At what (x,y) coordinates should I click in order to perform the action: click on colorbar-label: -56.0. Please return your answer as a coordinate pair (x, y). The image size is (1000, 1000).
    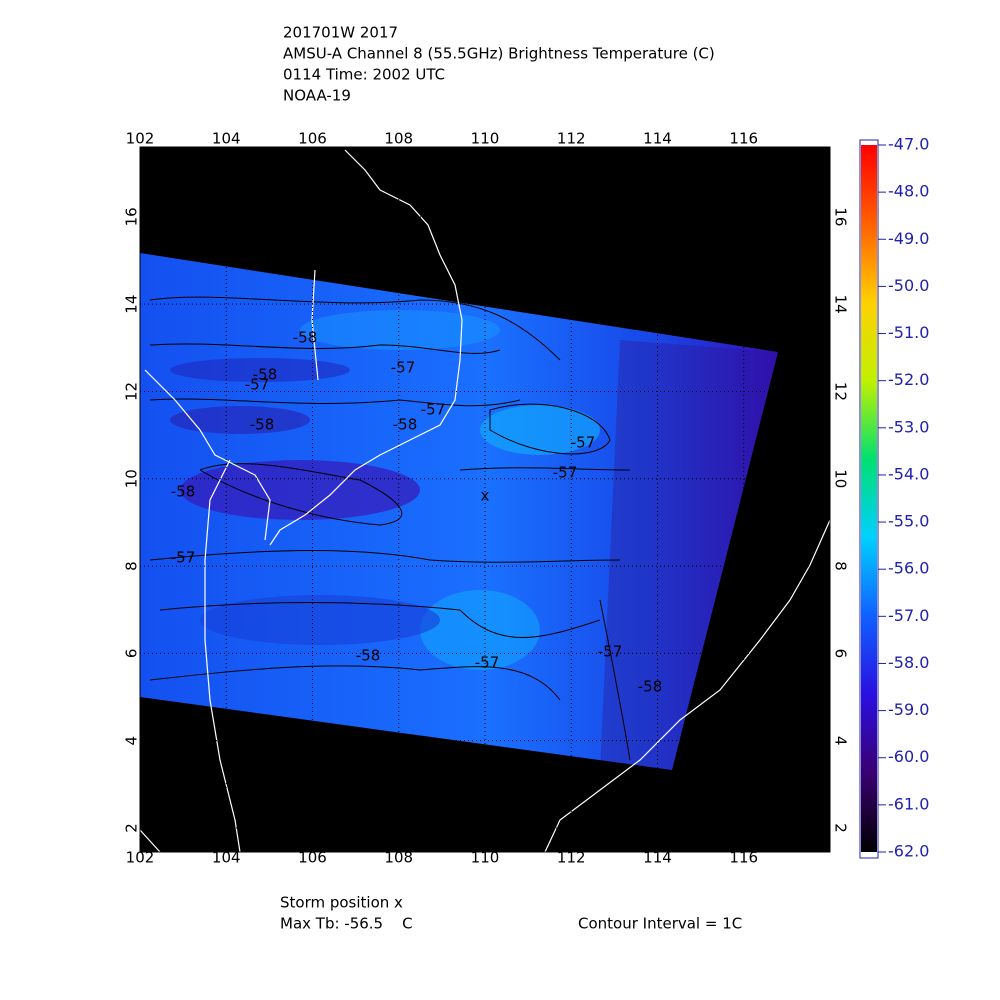
    Looking at the image, I should click on (908, 568).